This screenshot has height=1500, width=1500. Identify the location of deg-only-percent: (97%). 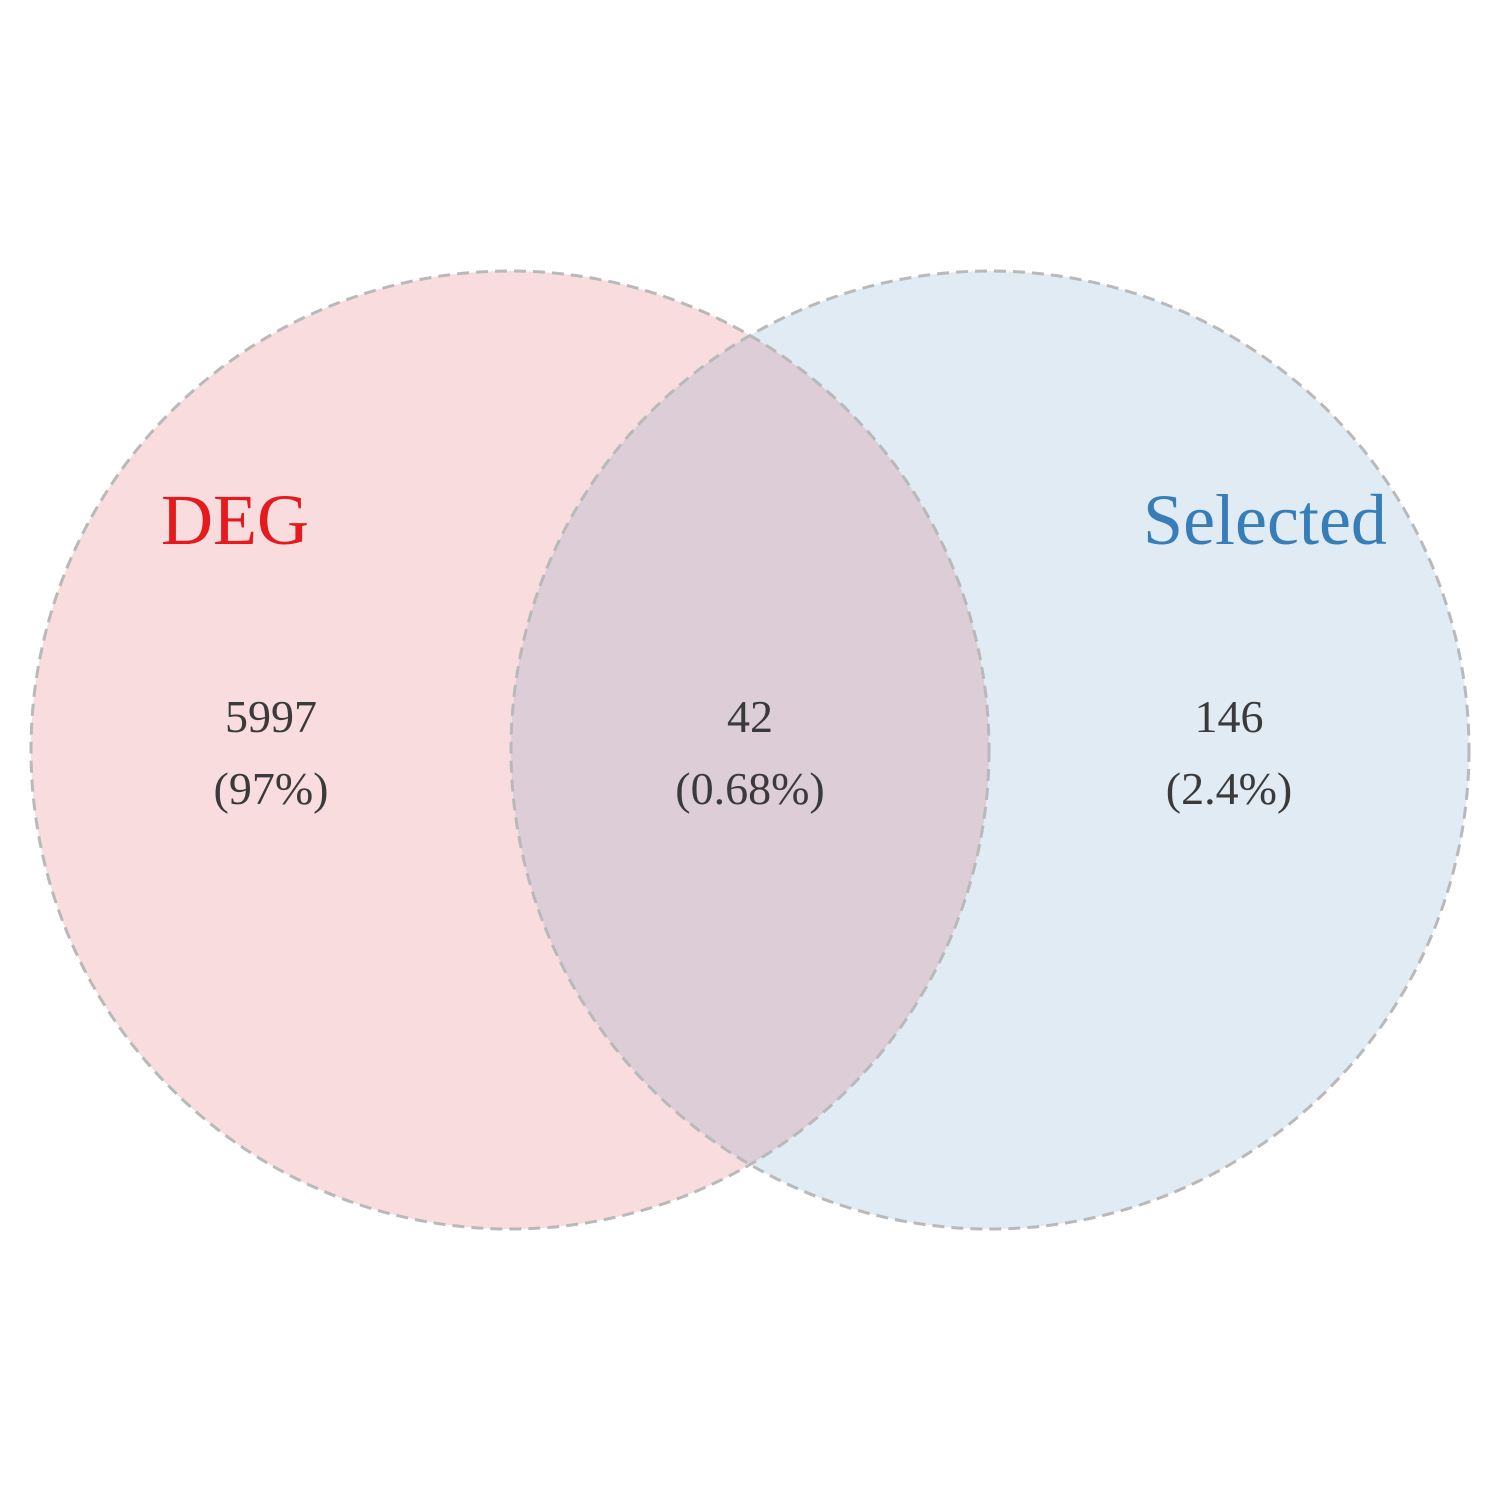
(271, 788).